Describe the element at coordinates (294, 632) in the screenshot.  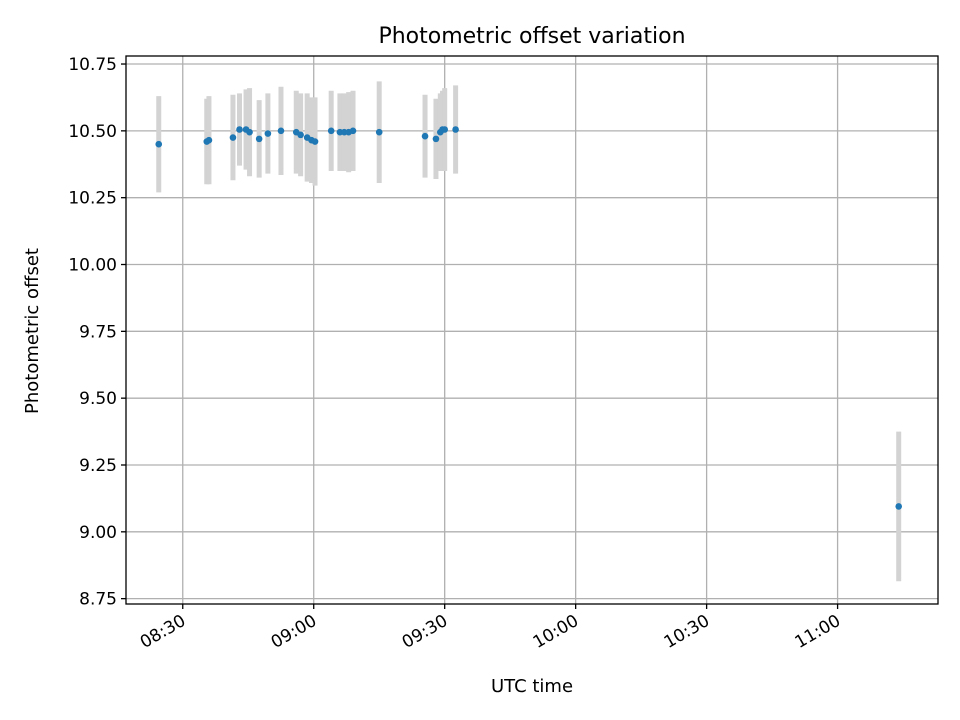
I see `x-tick-label: 09:00` at that location.